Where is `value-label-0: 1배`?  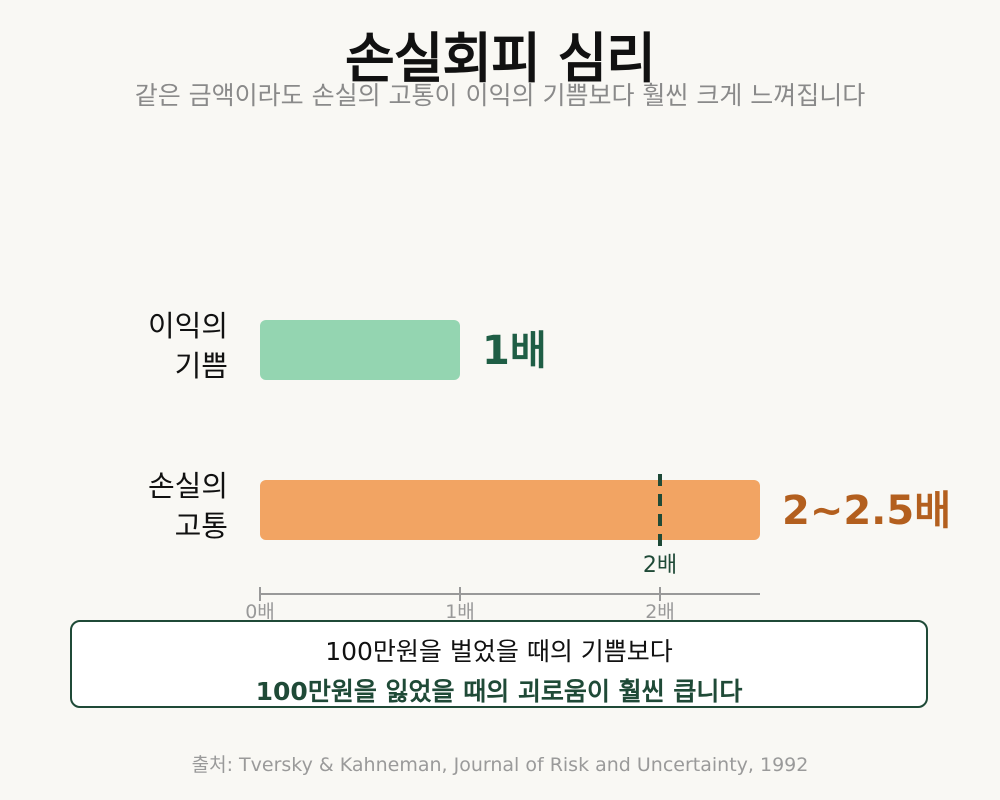
value-label-0: 1배 is located at coordinates (514, 351).